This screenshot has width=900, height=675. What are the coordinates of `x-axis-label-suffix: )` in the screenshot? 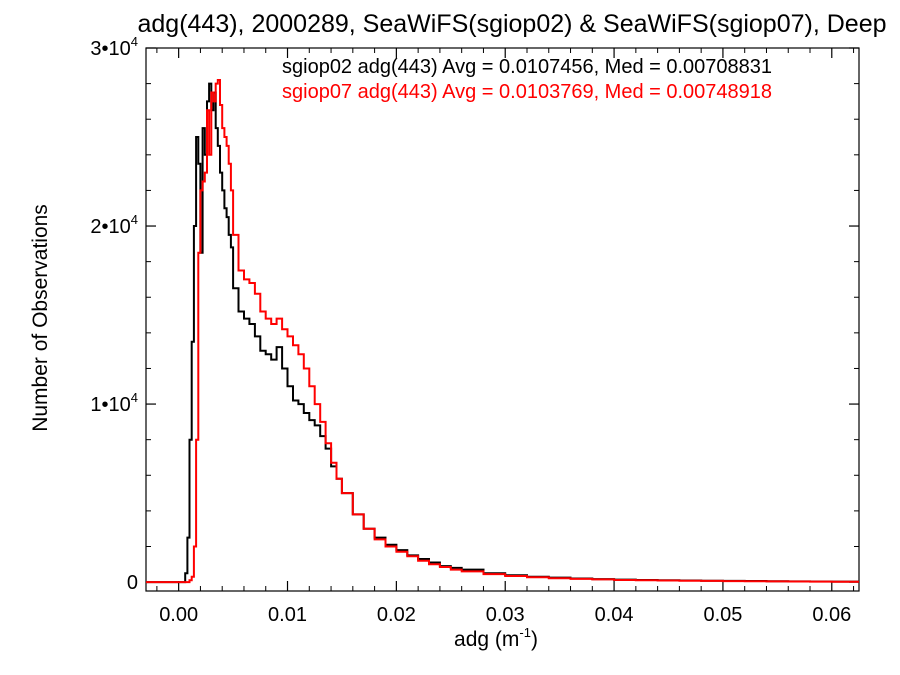 It's located at (534, 639).